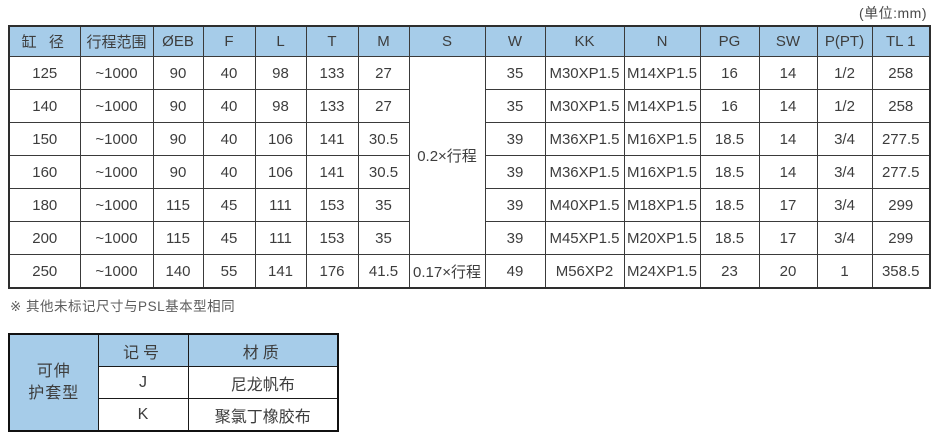 The image size is (933, 438). Describe the element at coordinates (332, 172) in the screenshot. I see `cell-t: 141` at that location.